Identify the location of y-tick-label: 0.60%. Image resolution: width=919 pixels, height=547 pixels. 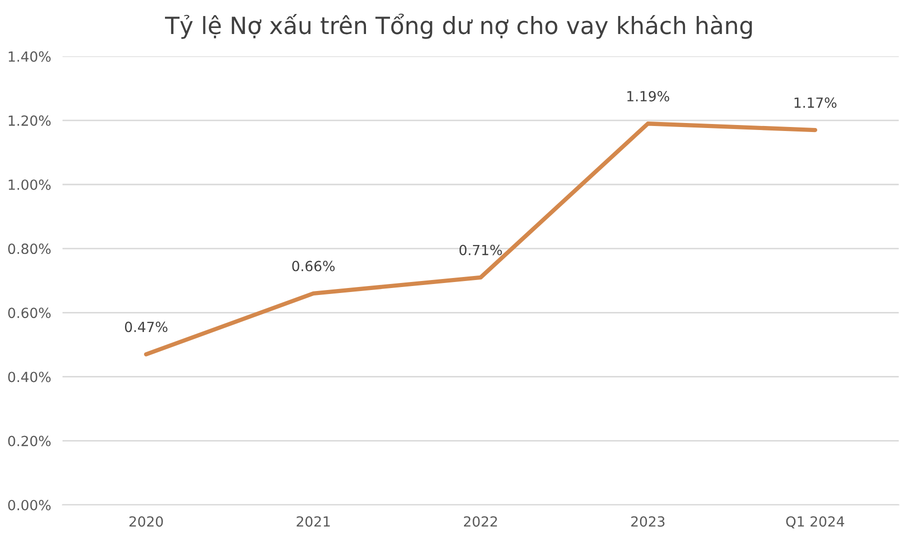
(29, 313).